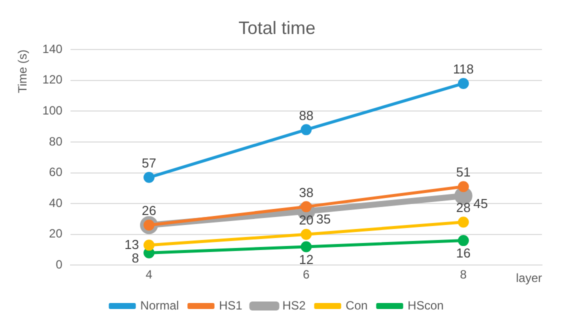 This screenshot has width=580, height=330. What do you see at coordinates (23, 72) in the screenshot?
I see `y-axis-title: Time (s)` at bounding box center [23, 72].